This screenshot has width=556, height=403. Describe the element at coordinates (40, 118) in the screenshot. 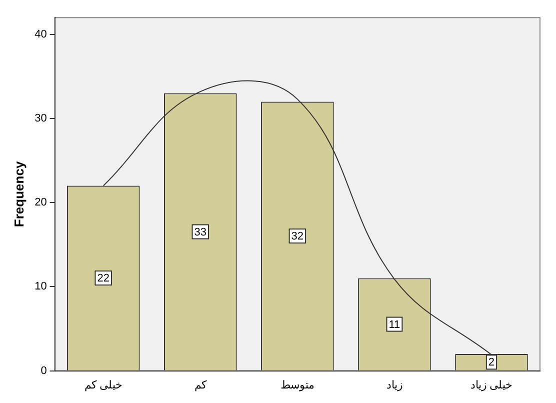

I see `y-tick-label: 30` at that location.